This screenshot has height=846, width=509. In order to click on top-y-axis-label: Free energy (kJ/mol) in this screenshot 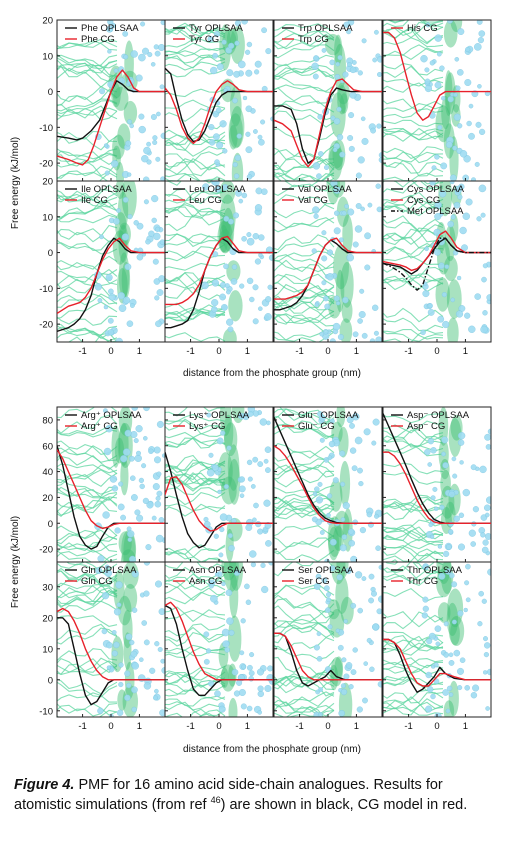, I will do `click(15, 183)`.